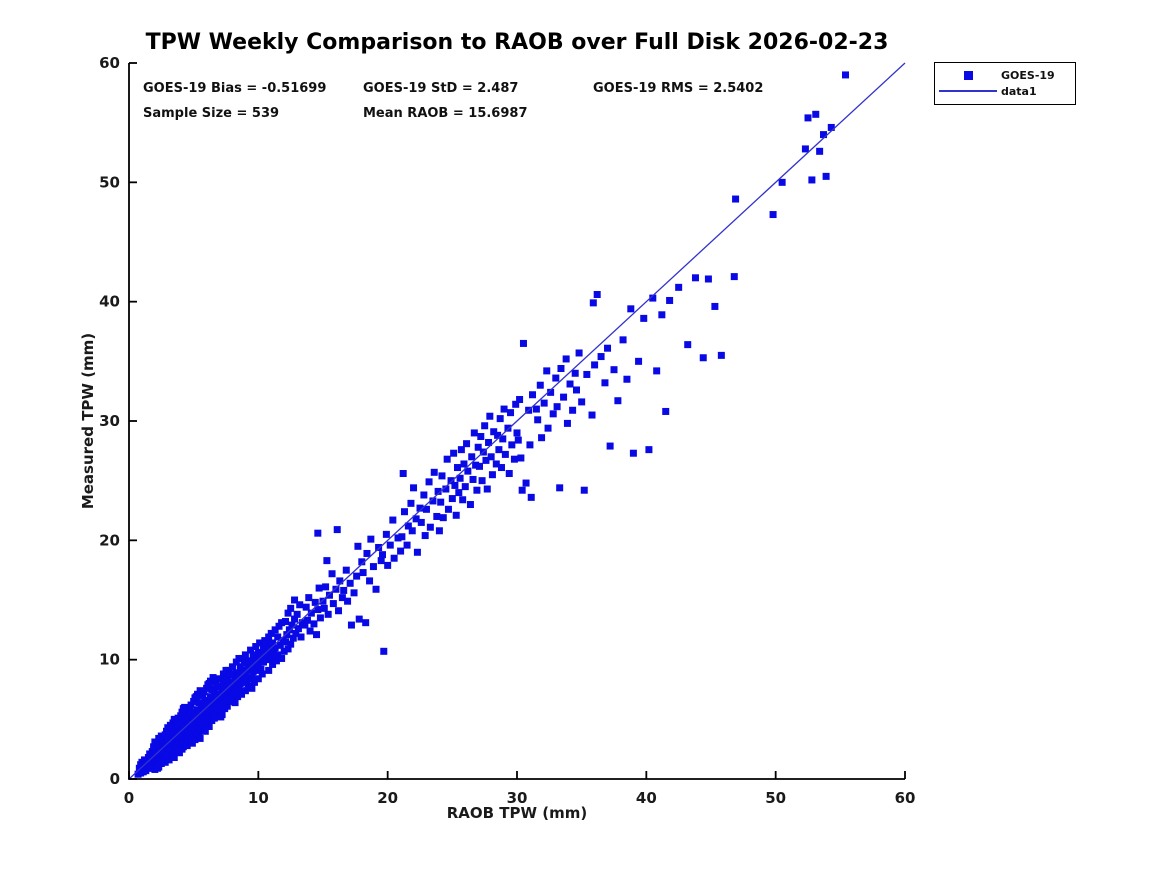 The width and height of the screenshot is (1167, 875). I want to click on x-tick-label: 10, so click(258, 798).